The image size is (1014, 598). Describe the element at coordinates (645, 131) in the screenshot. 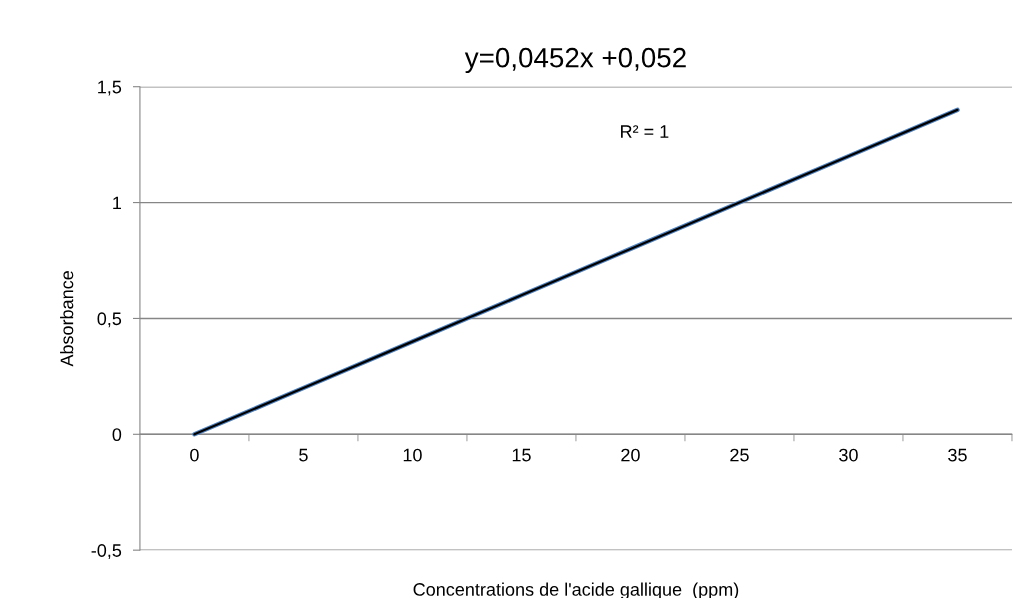

I see `annotation: R² = 1` at that location.